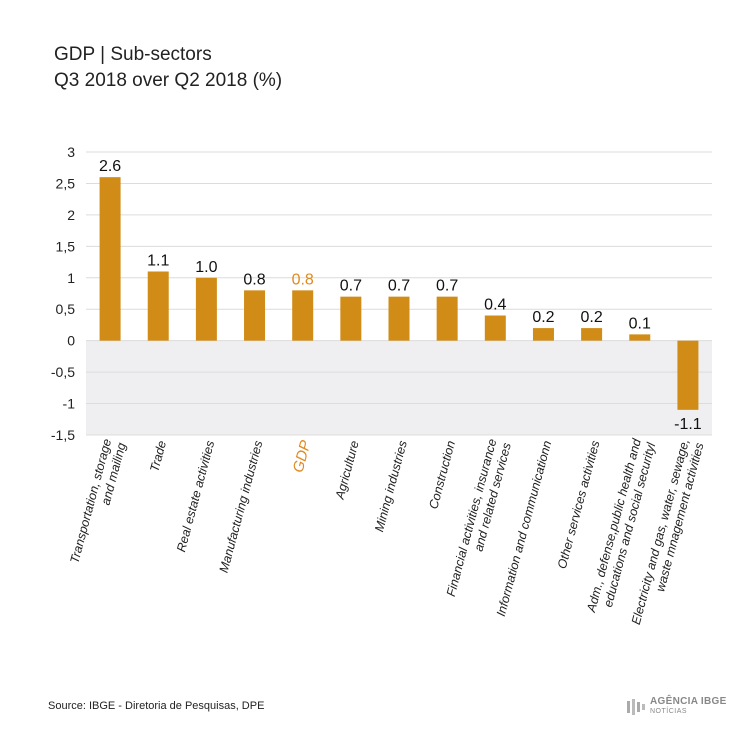  I want to click on data-label: 1.1, so click(158, 260).